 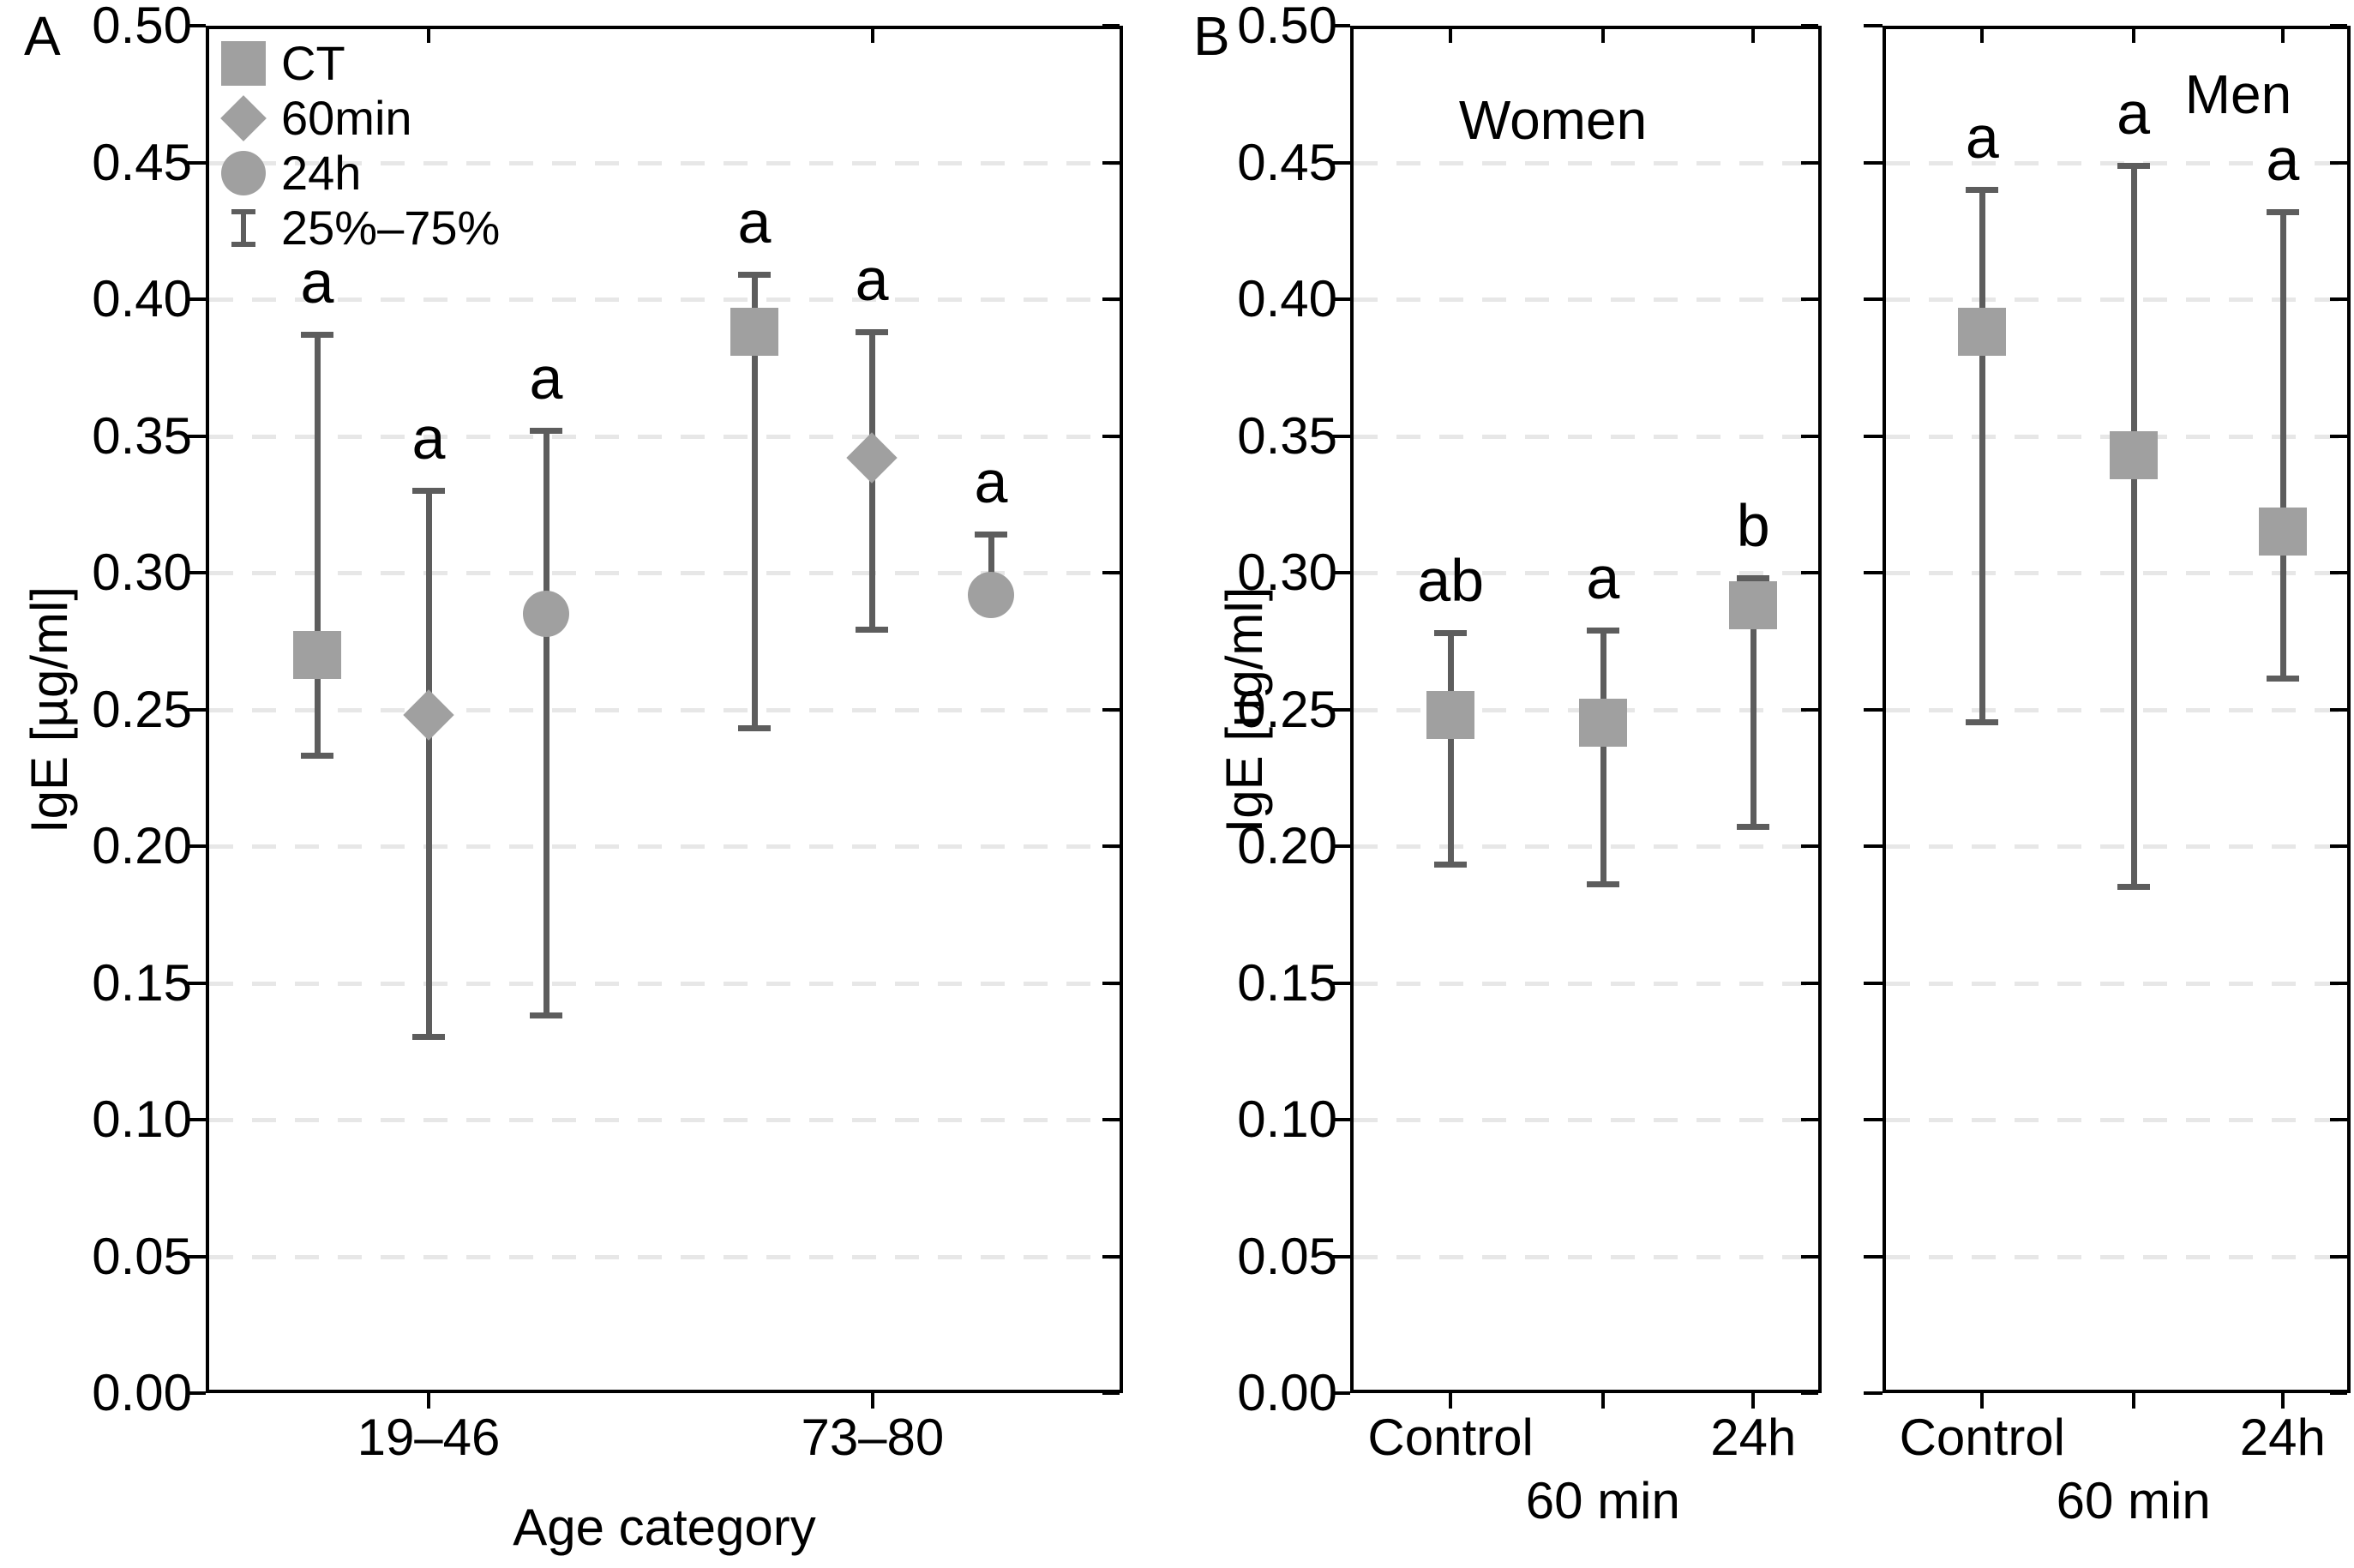 I want to click on panel-b-letter: B, so click(x=1211, y=36).